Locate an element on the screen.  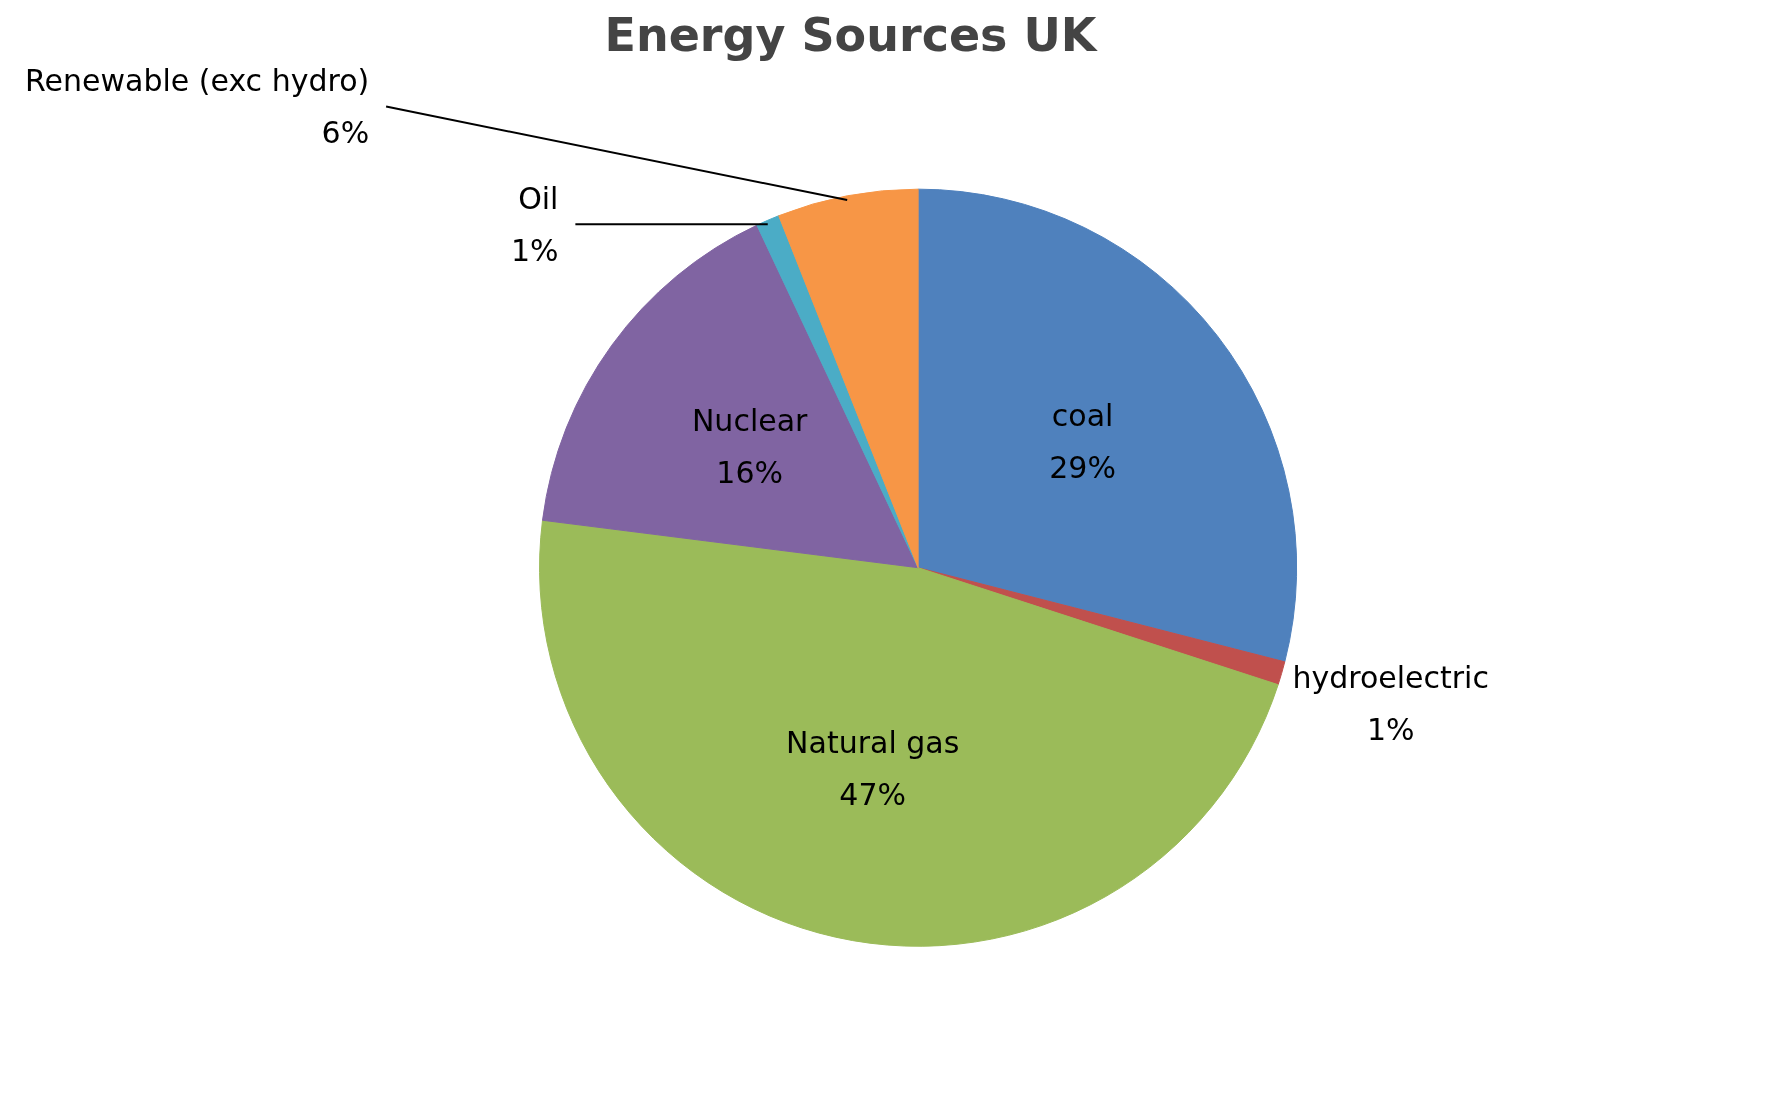
slice-label: Oil is located at coordinates (538, 198).